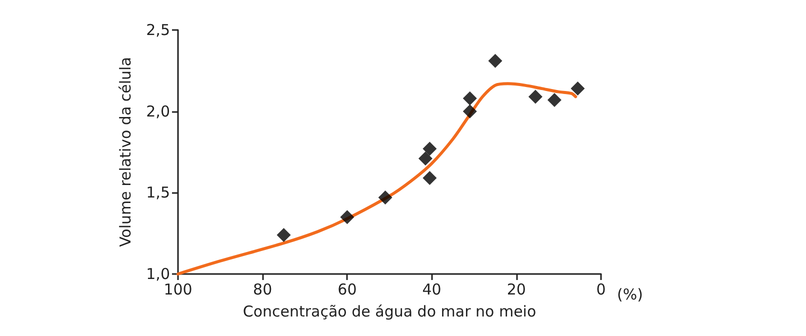 This screenshot has width=806, height=336. Describe the element at coordinates (125, 152) in the screenshot. I see `y-axis-title: Volume relativo da célula` at that location.